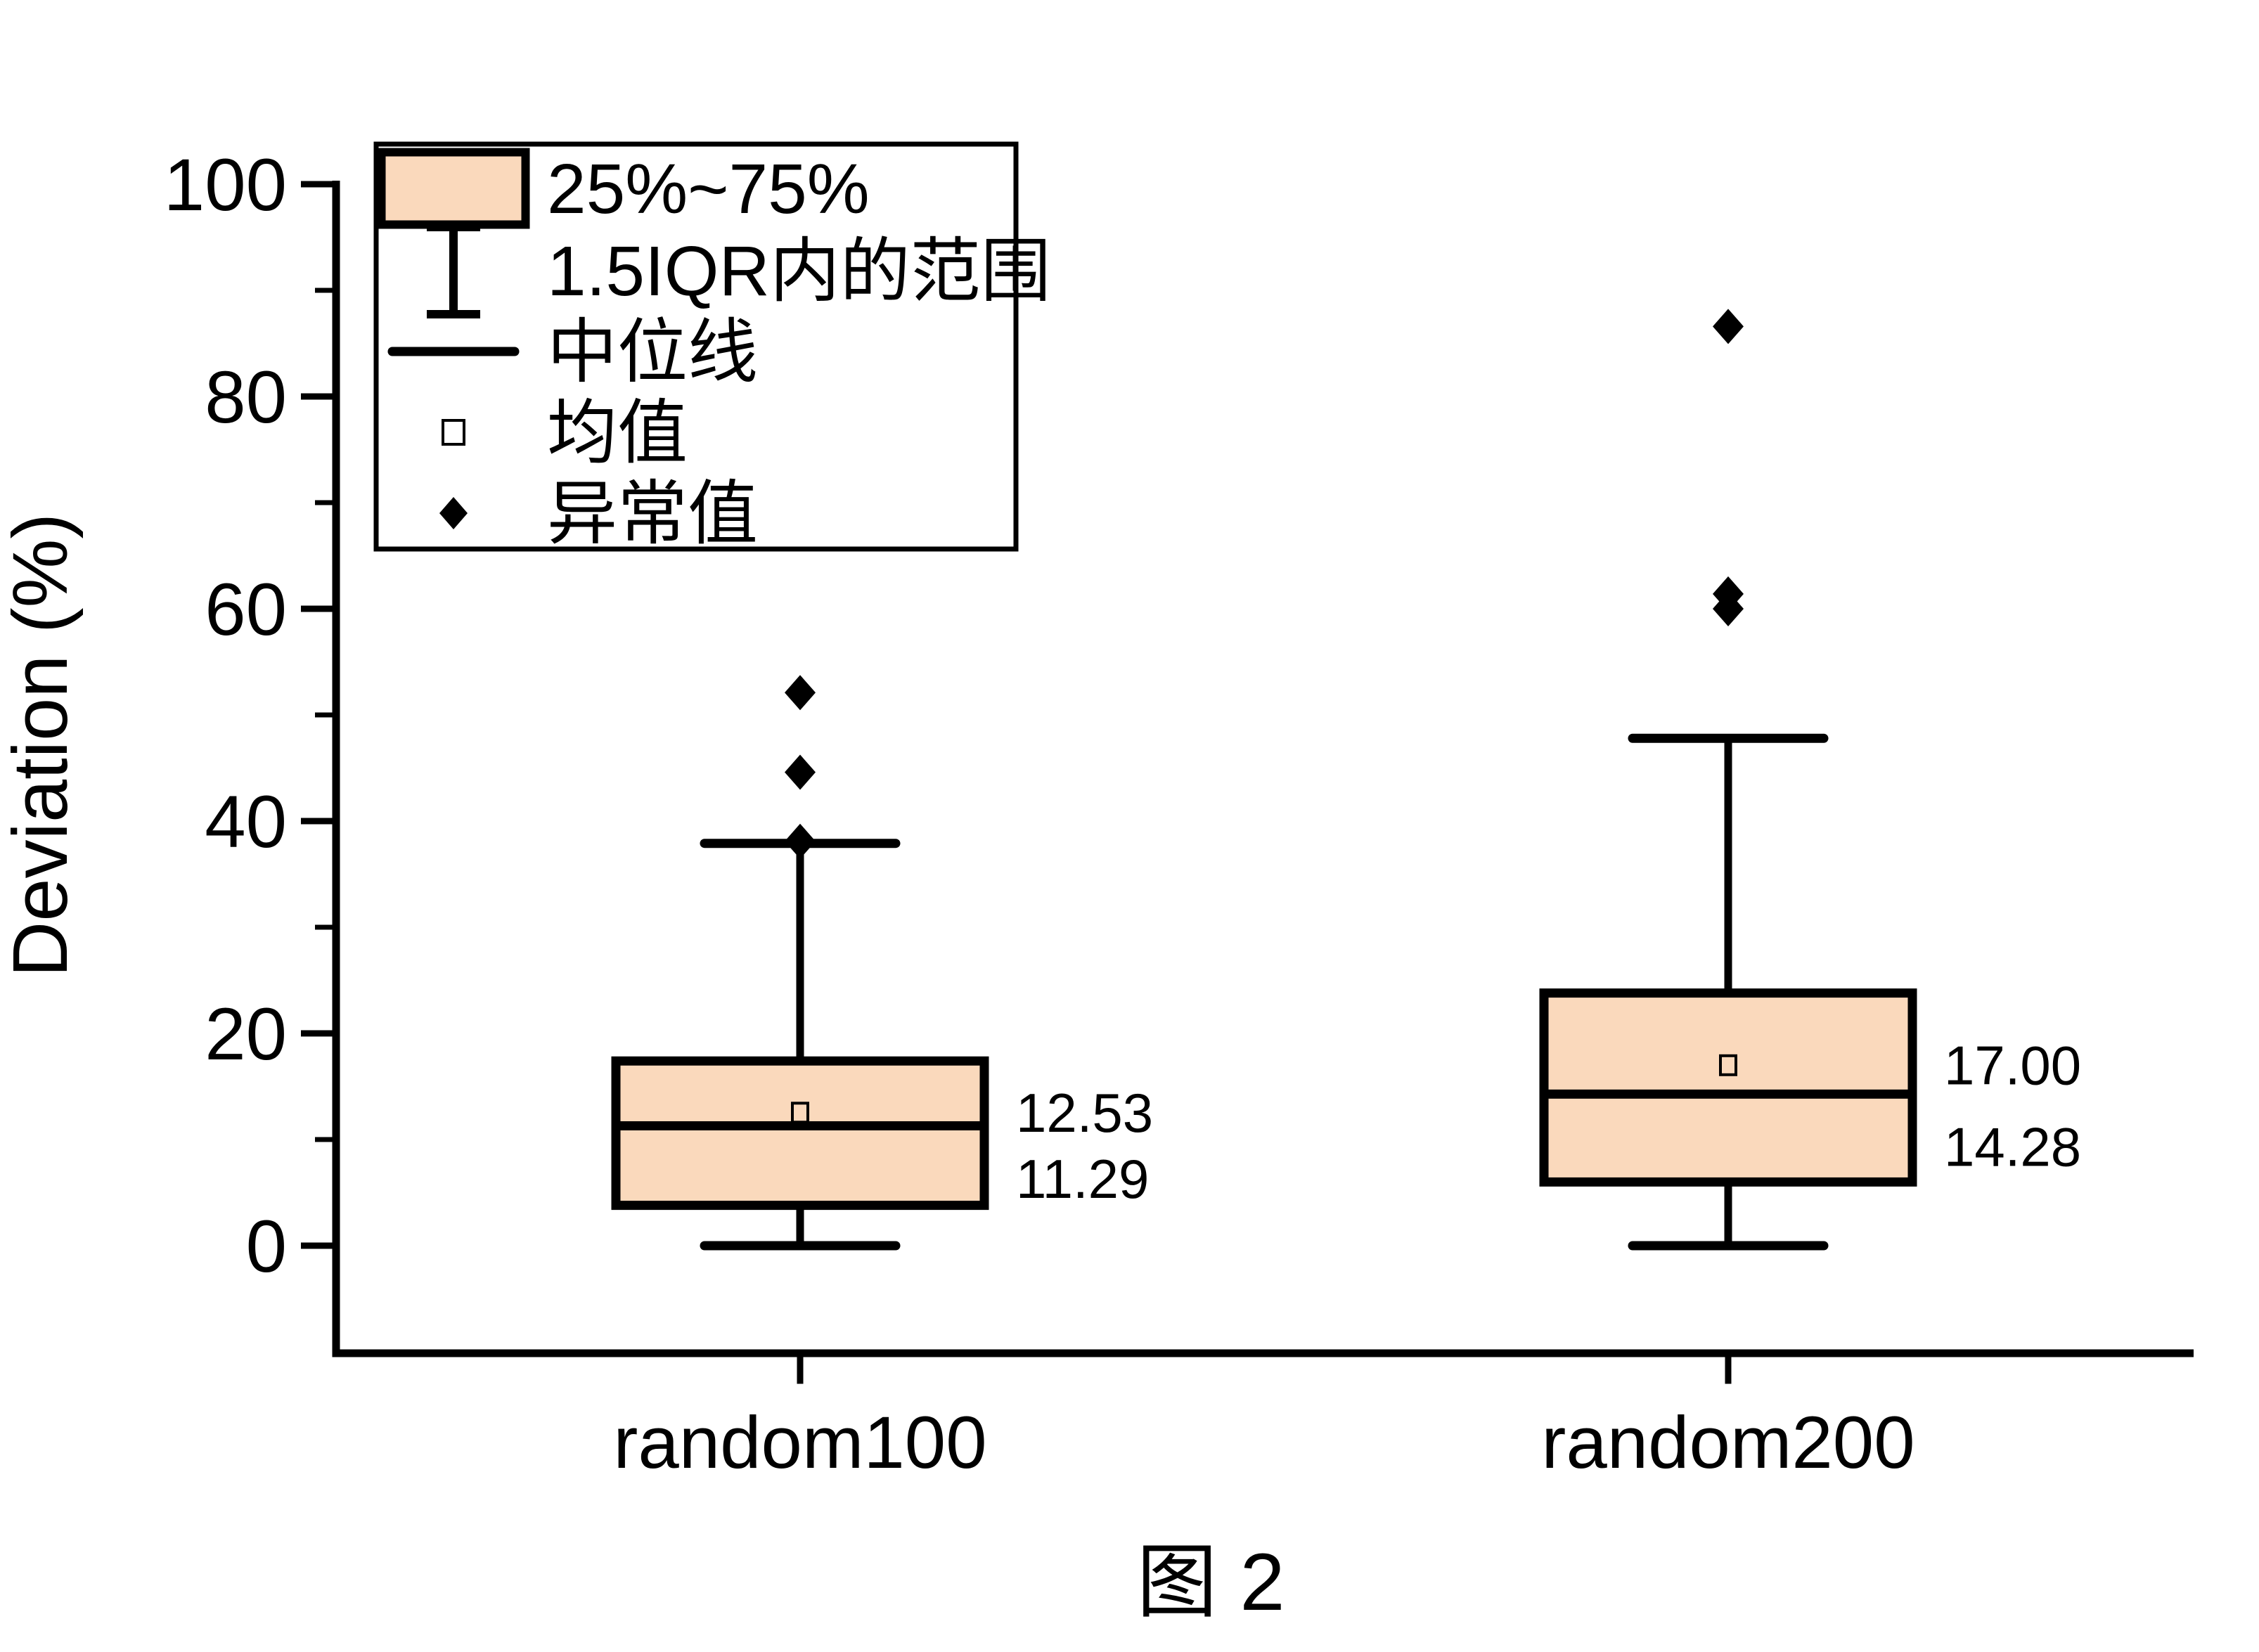 This screenshot has width=2259, height=1652. Describe the element at coordinates (246, 610) in the screenshot. I see `y-tick-label: 60` at that location.